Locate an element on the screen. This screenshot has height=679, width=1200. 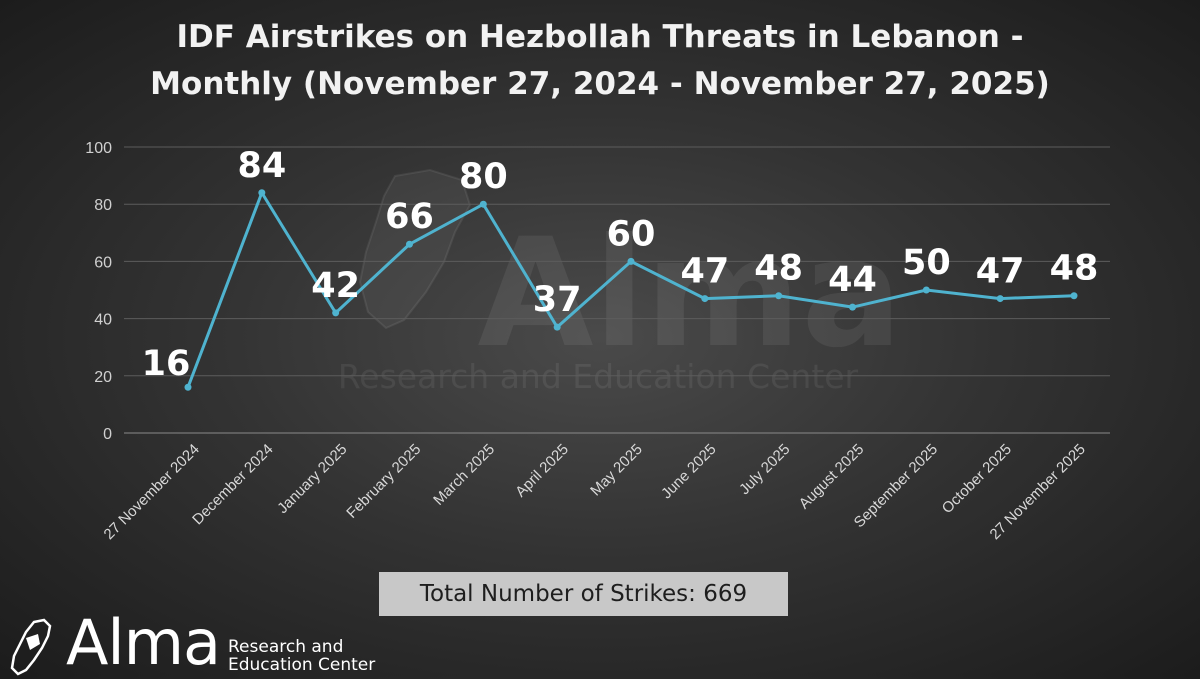
data-label: 16 is located at coordinates (166, 364).